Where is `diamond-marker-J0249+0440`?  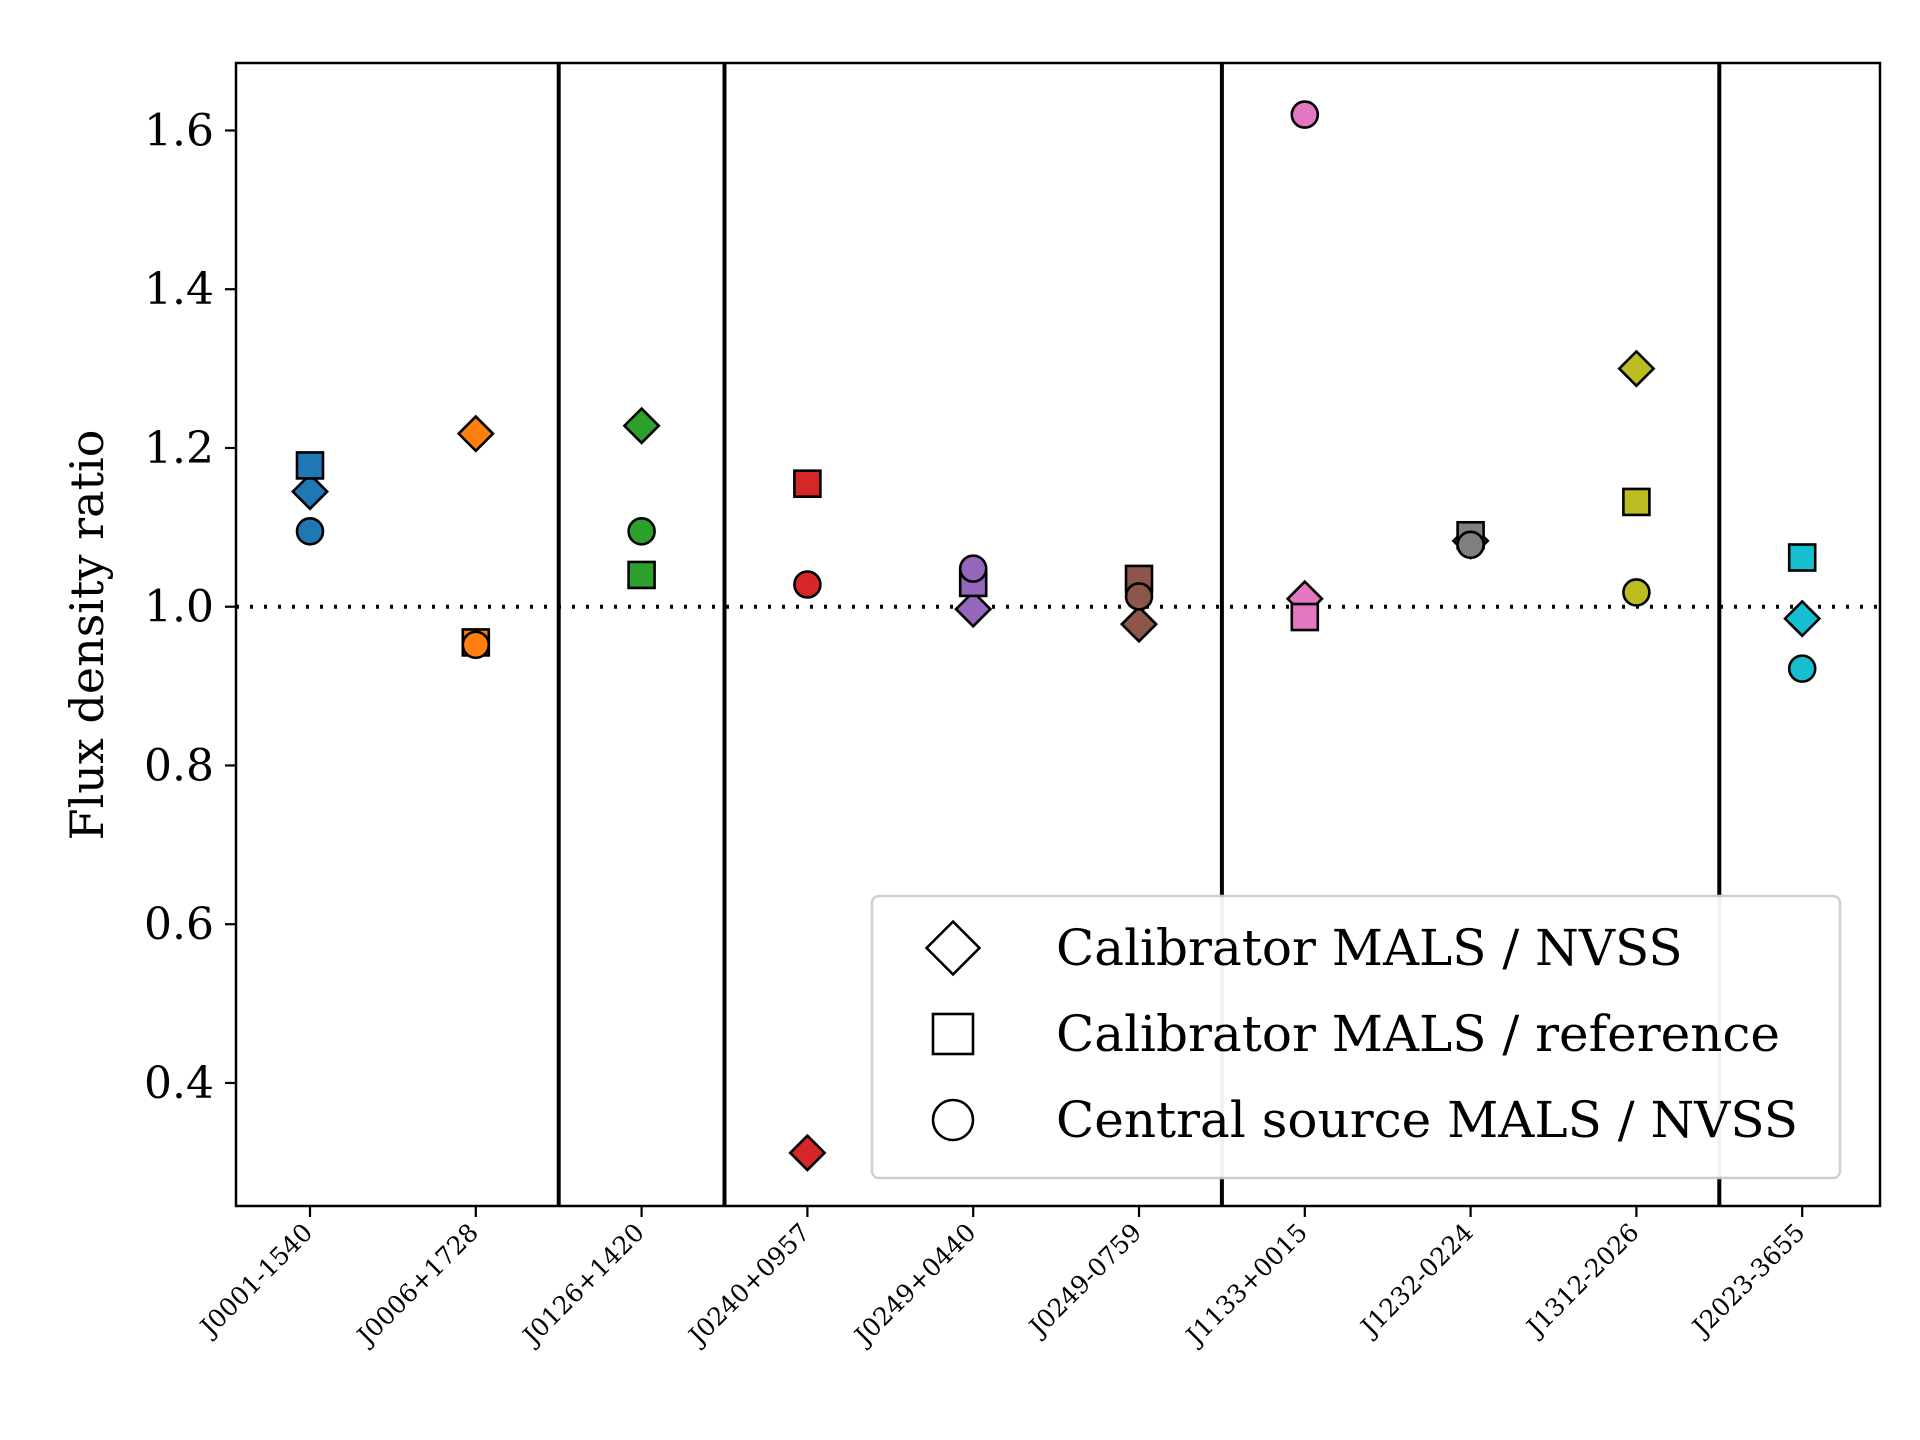 diamond-marker-J0249+0440 is located at coordinates (973, 609).